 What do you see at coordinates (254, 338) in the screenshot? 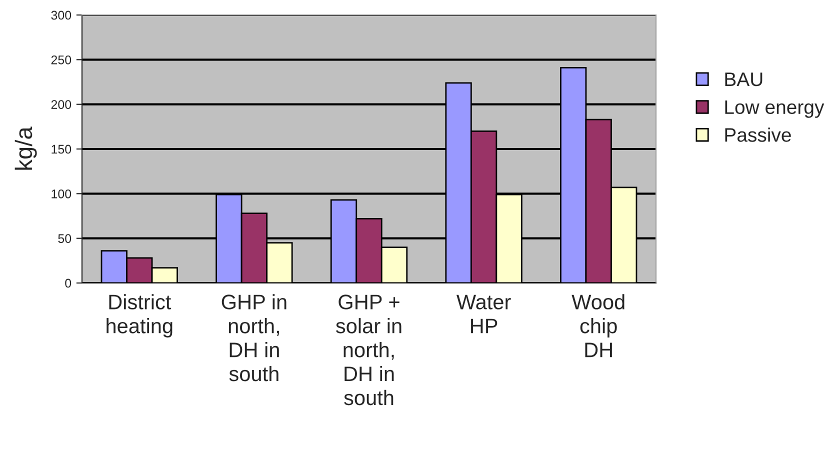
I see `x-tick-label: GHP in north, DH in south` at bounding box center [254, 338].